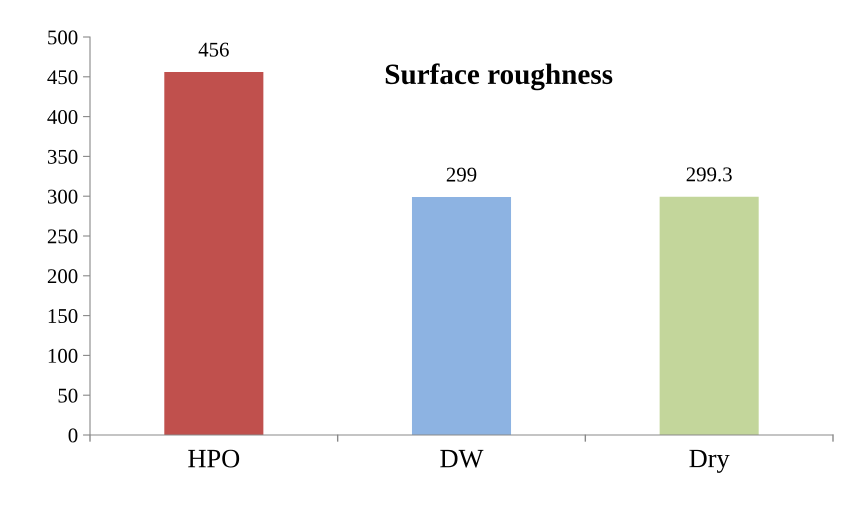  I want to click on x-tick-label: Dry, so click(709, 461).